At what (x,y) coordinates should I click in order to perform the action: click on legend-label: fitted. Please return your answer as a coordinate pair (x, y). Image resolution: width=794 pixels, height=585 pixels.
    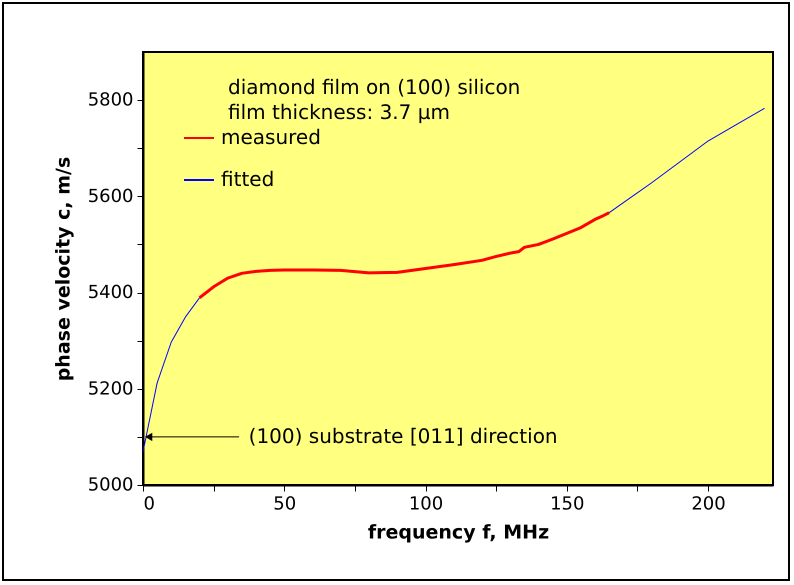
    Looking at the image, I should click on (247, 179).